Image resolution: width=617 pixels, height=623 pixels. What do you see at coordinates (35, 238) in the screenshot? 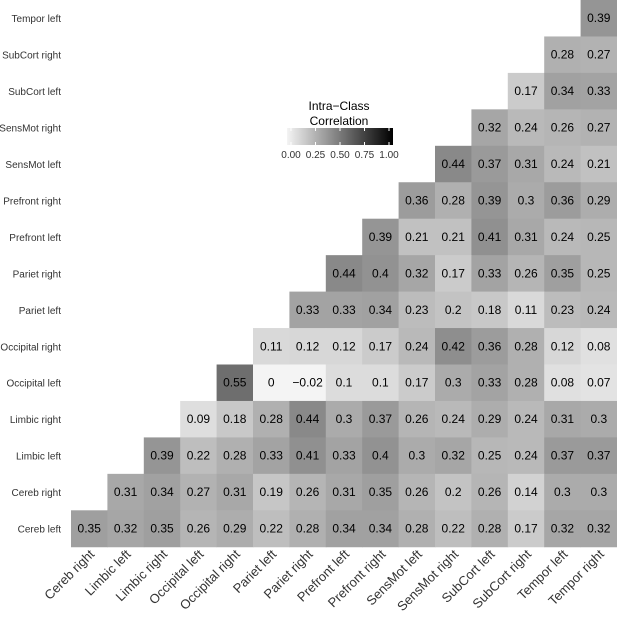
I see `y-axis-label: Prefront left` at bounding box center [35, 238].